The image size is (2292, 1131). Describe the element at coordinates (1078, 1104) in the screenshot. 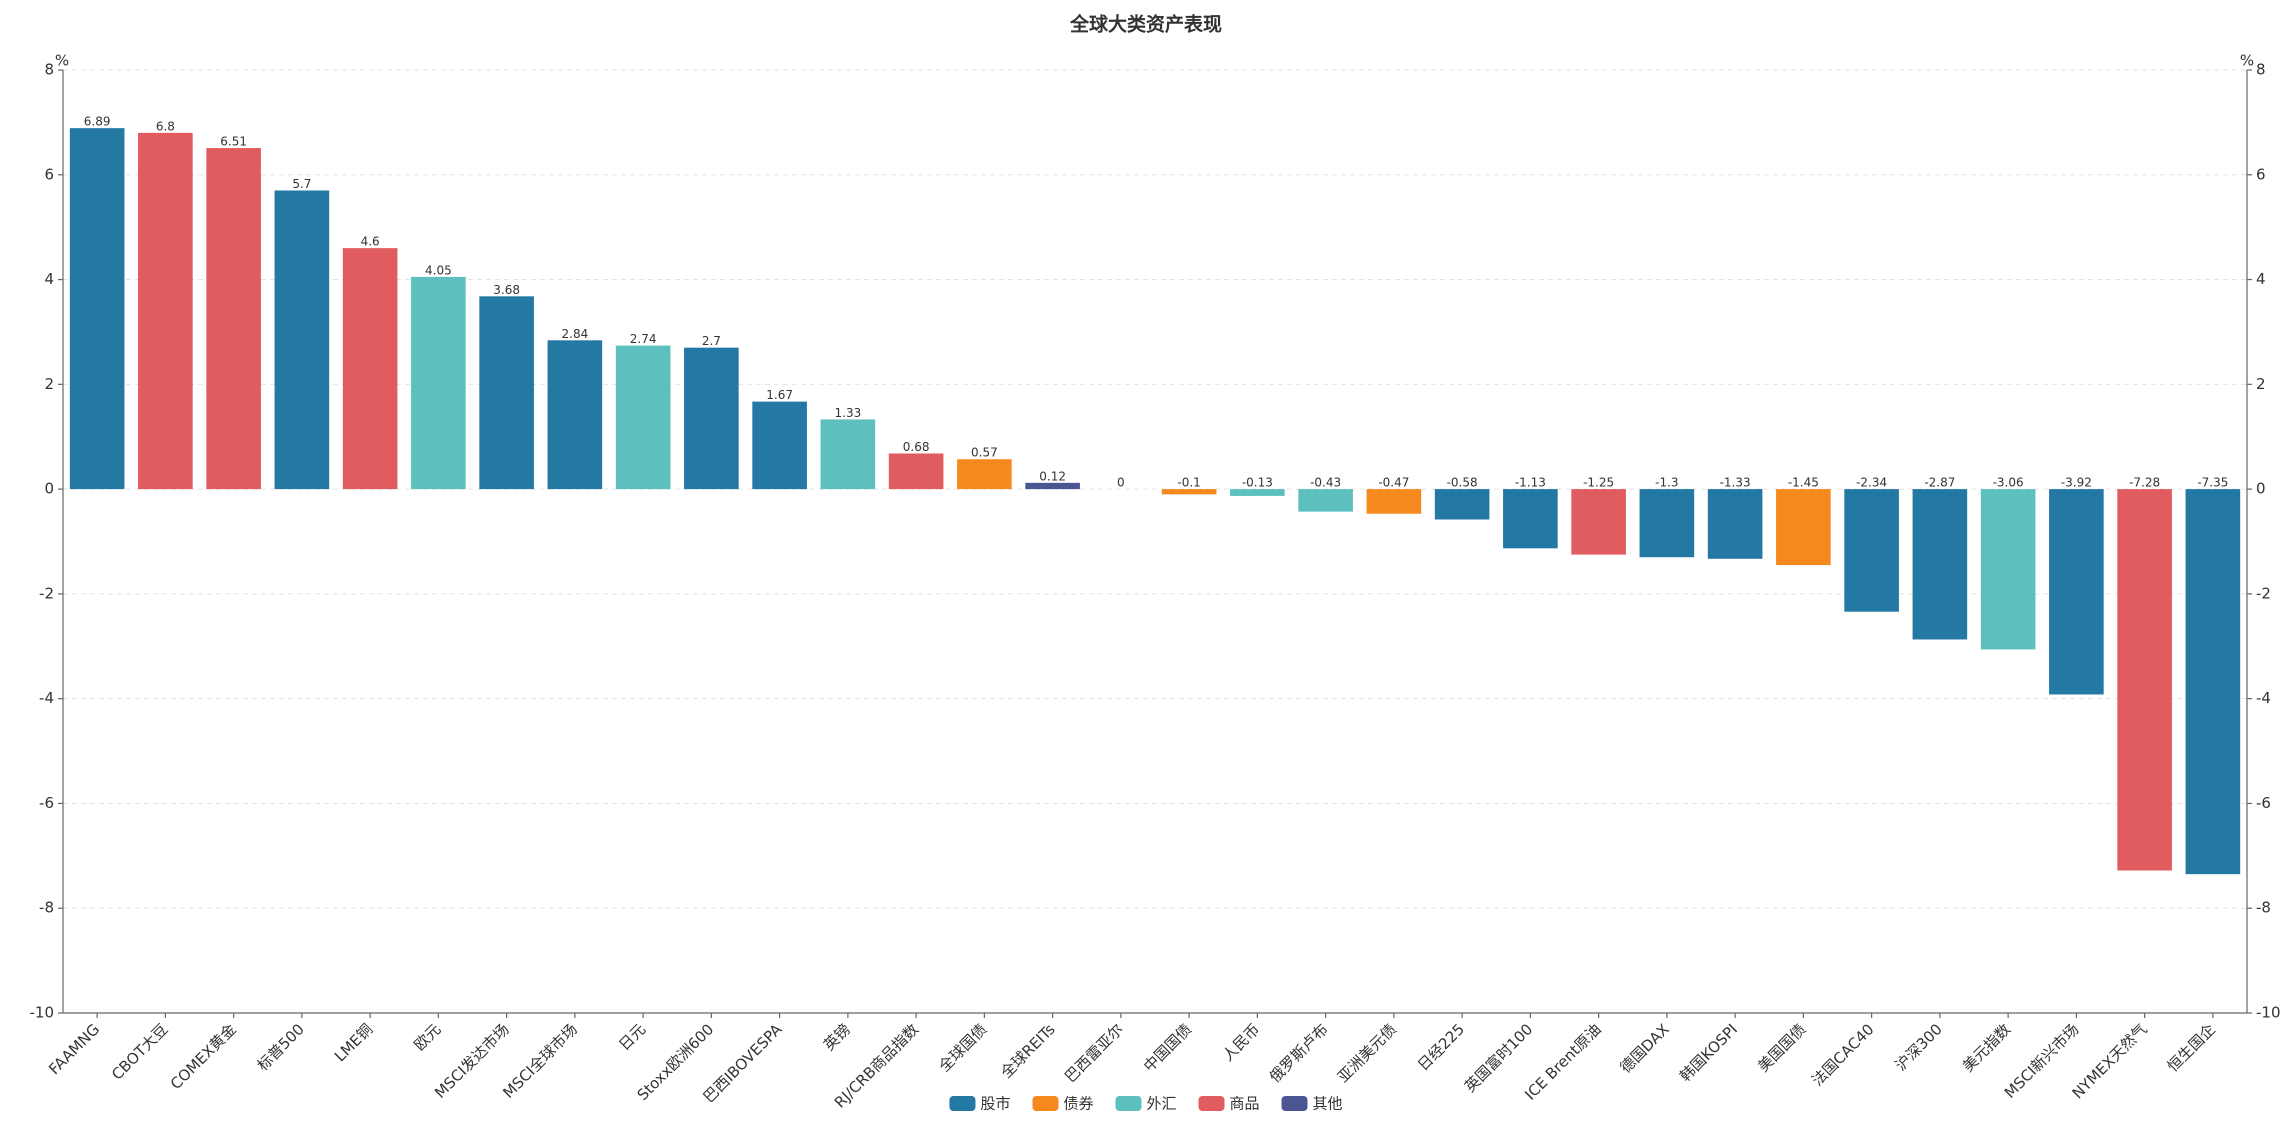

I see `legend-label: 债券` at that location.